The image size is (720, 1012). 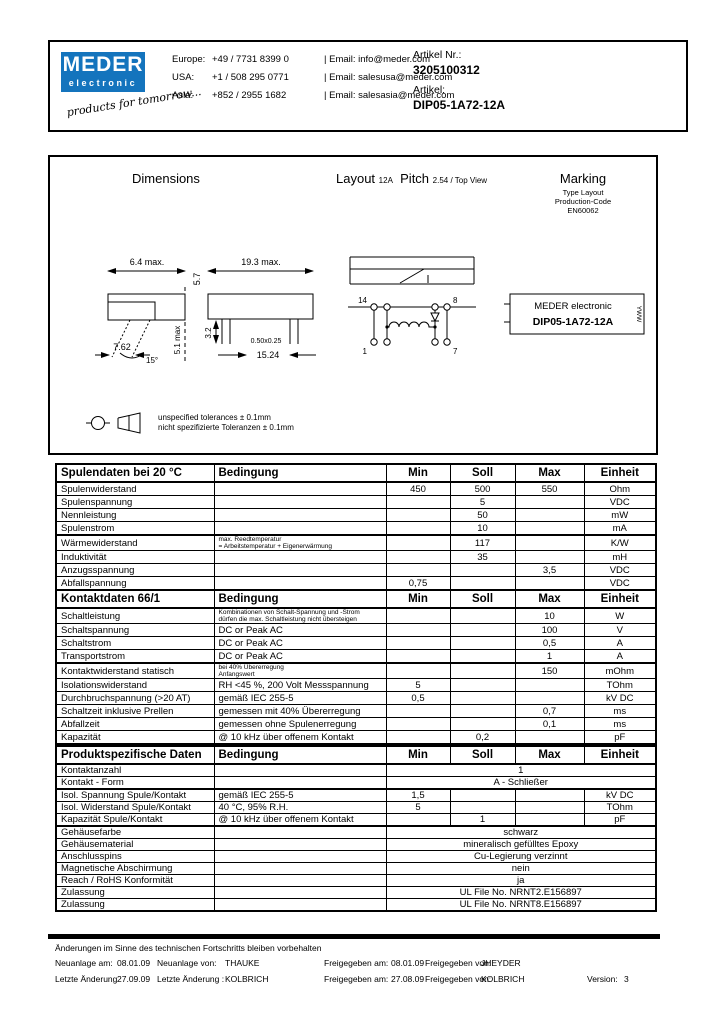 I want to click on parameter-cell: Schaltleistung, so click(x=135, y=615).